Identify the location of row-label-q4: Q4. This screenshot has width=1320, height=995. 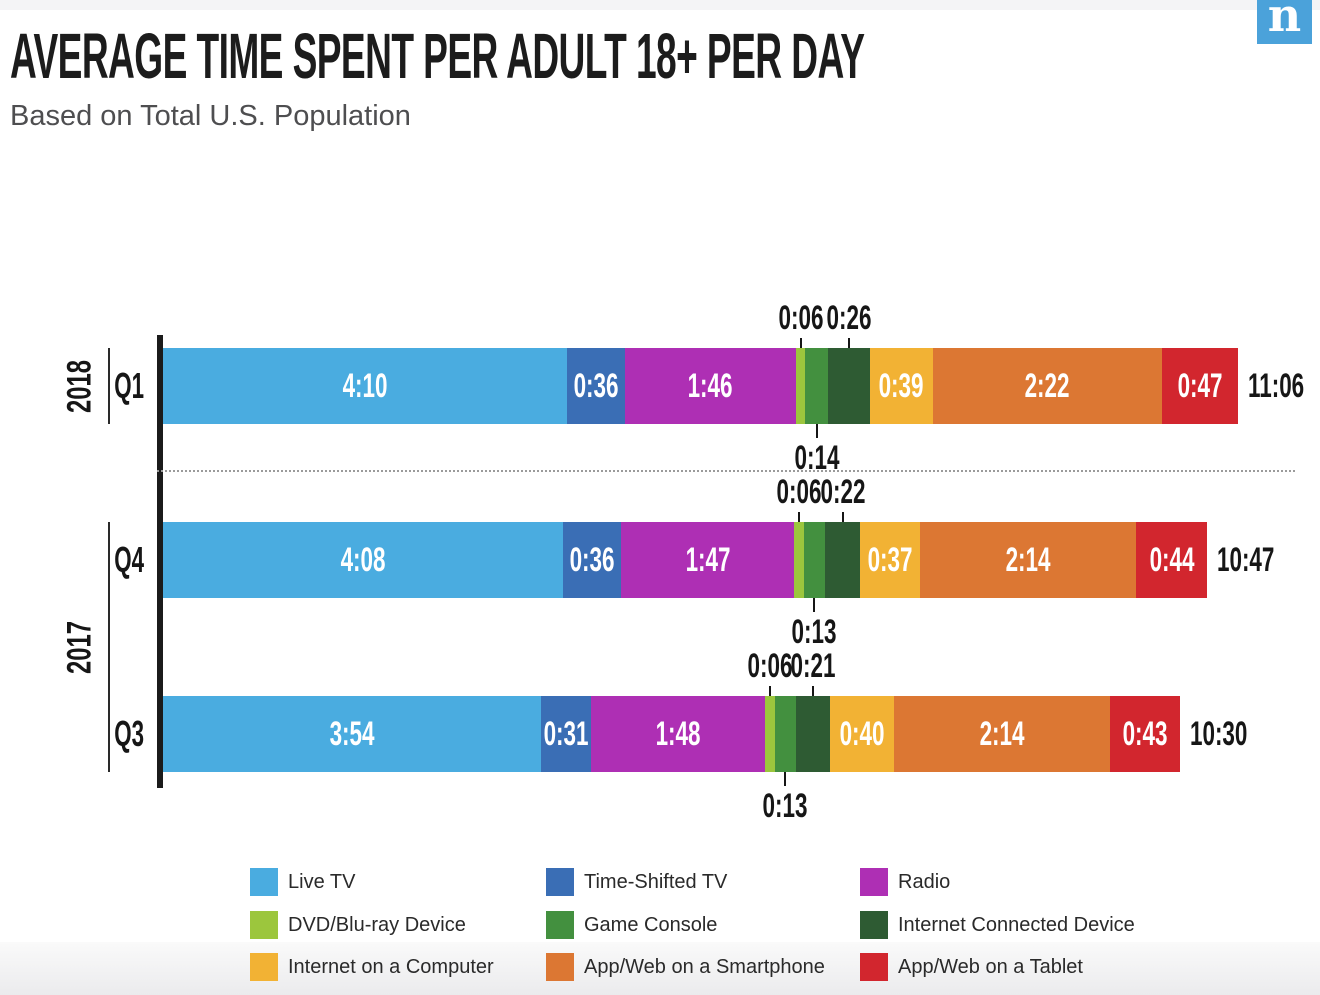
(118, 560).